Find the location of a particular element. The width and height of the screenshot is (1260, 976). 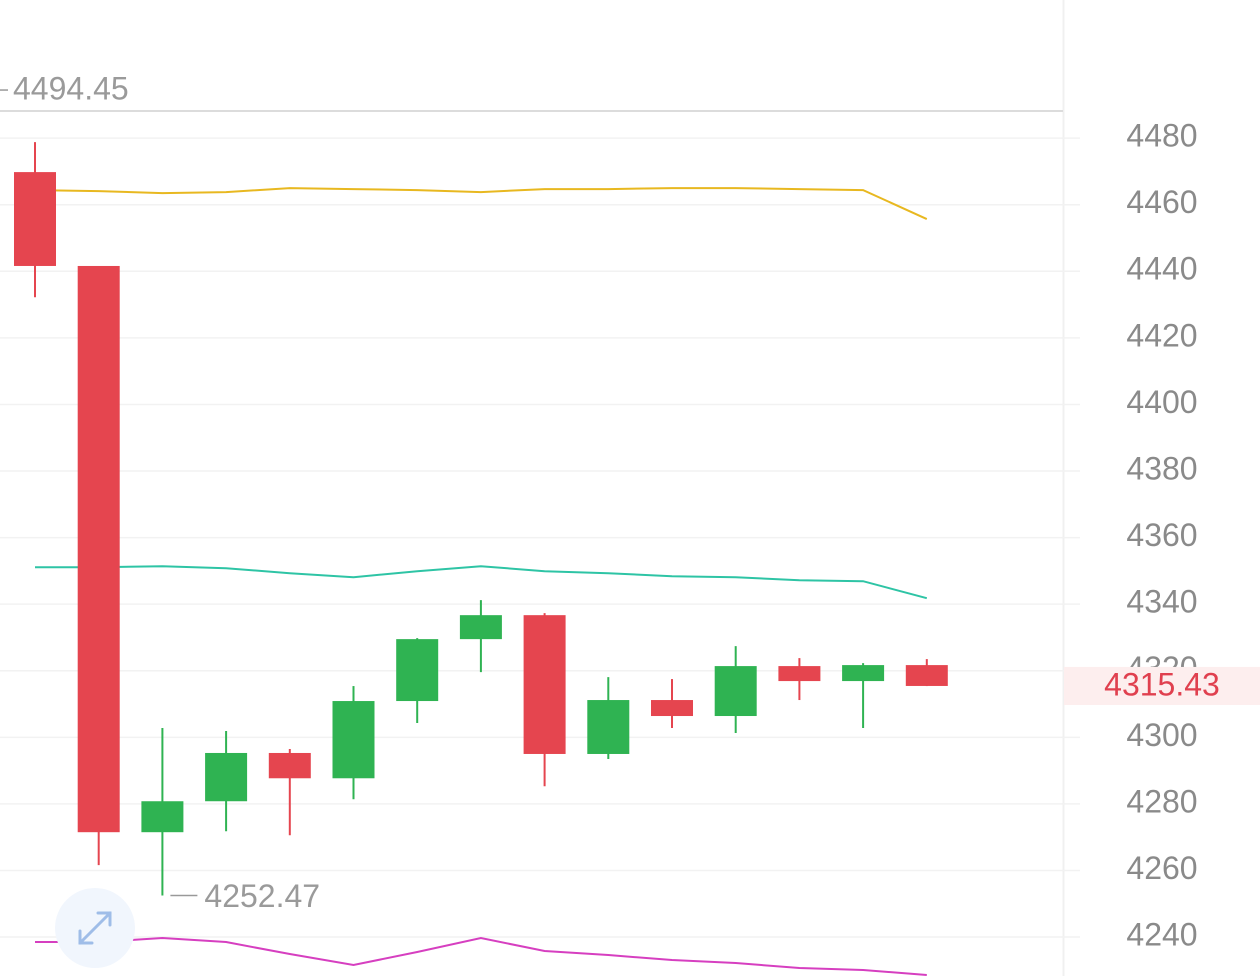

expand-button is located at coordinates (95, 928).